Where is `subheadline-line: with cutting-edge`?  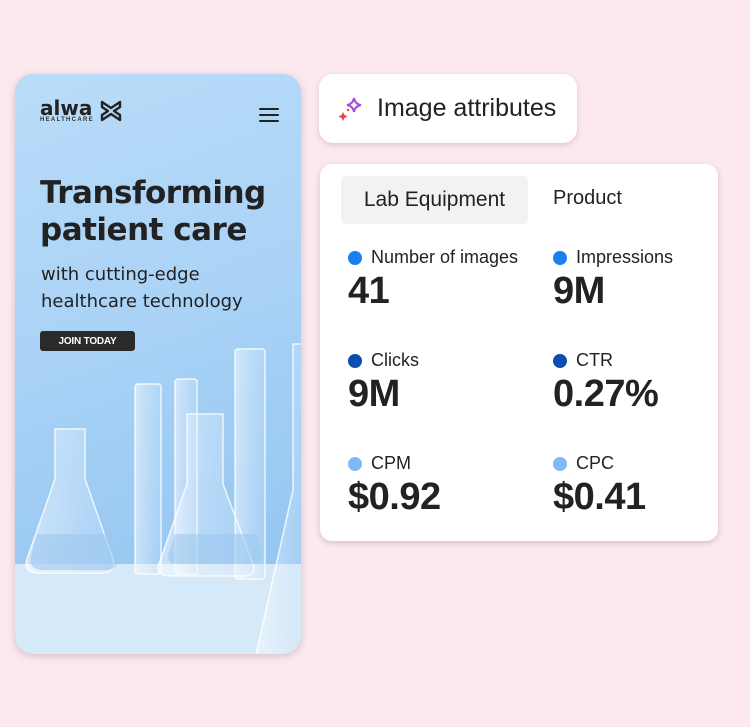
subheadline-line: with cutting-edge is located at coordinates (120, 274).